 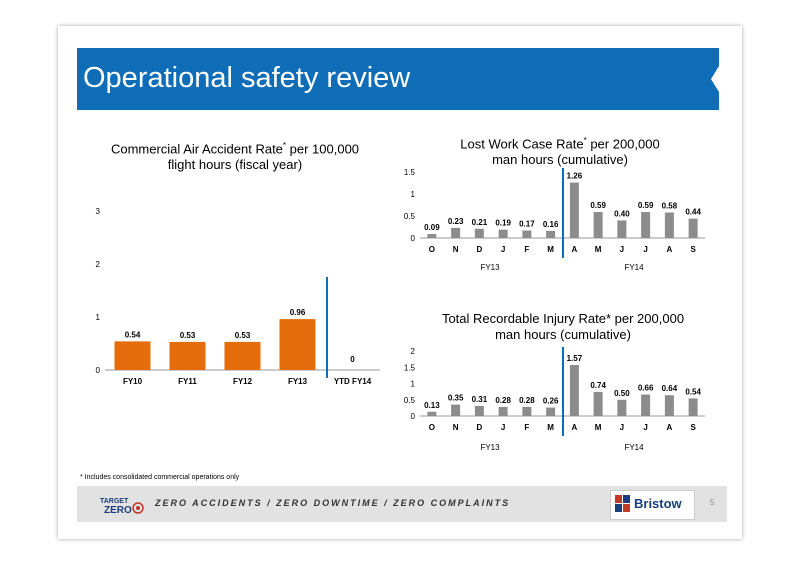 I want to click on chart1-title-sup: *, so click(x=284, y=145).